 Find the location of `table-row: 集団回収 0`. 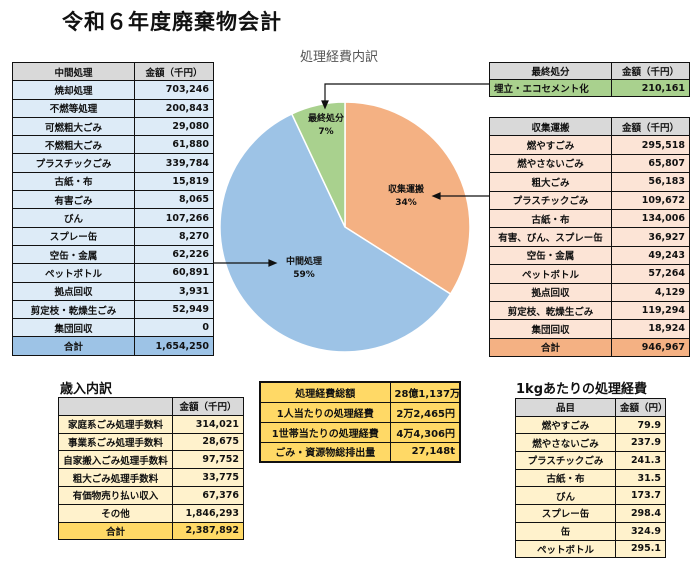

table-row: 集団回収 0 is located at coordinates (113, 328).